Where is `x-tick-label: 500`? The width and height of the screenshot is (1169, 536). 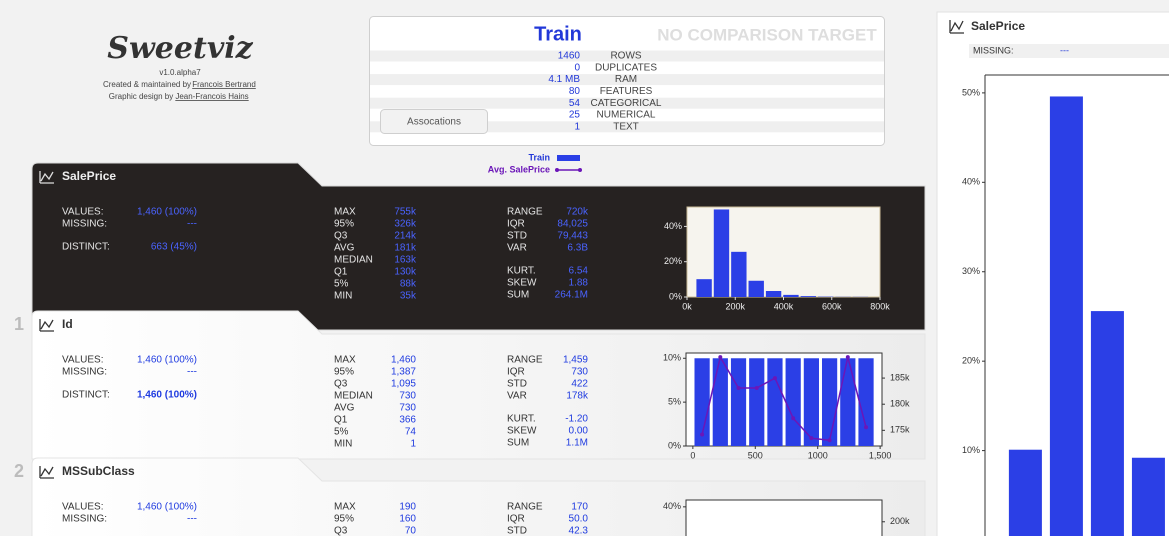 x-tick-label: 500 is located at coordinates (755, 455).